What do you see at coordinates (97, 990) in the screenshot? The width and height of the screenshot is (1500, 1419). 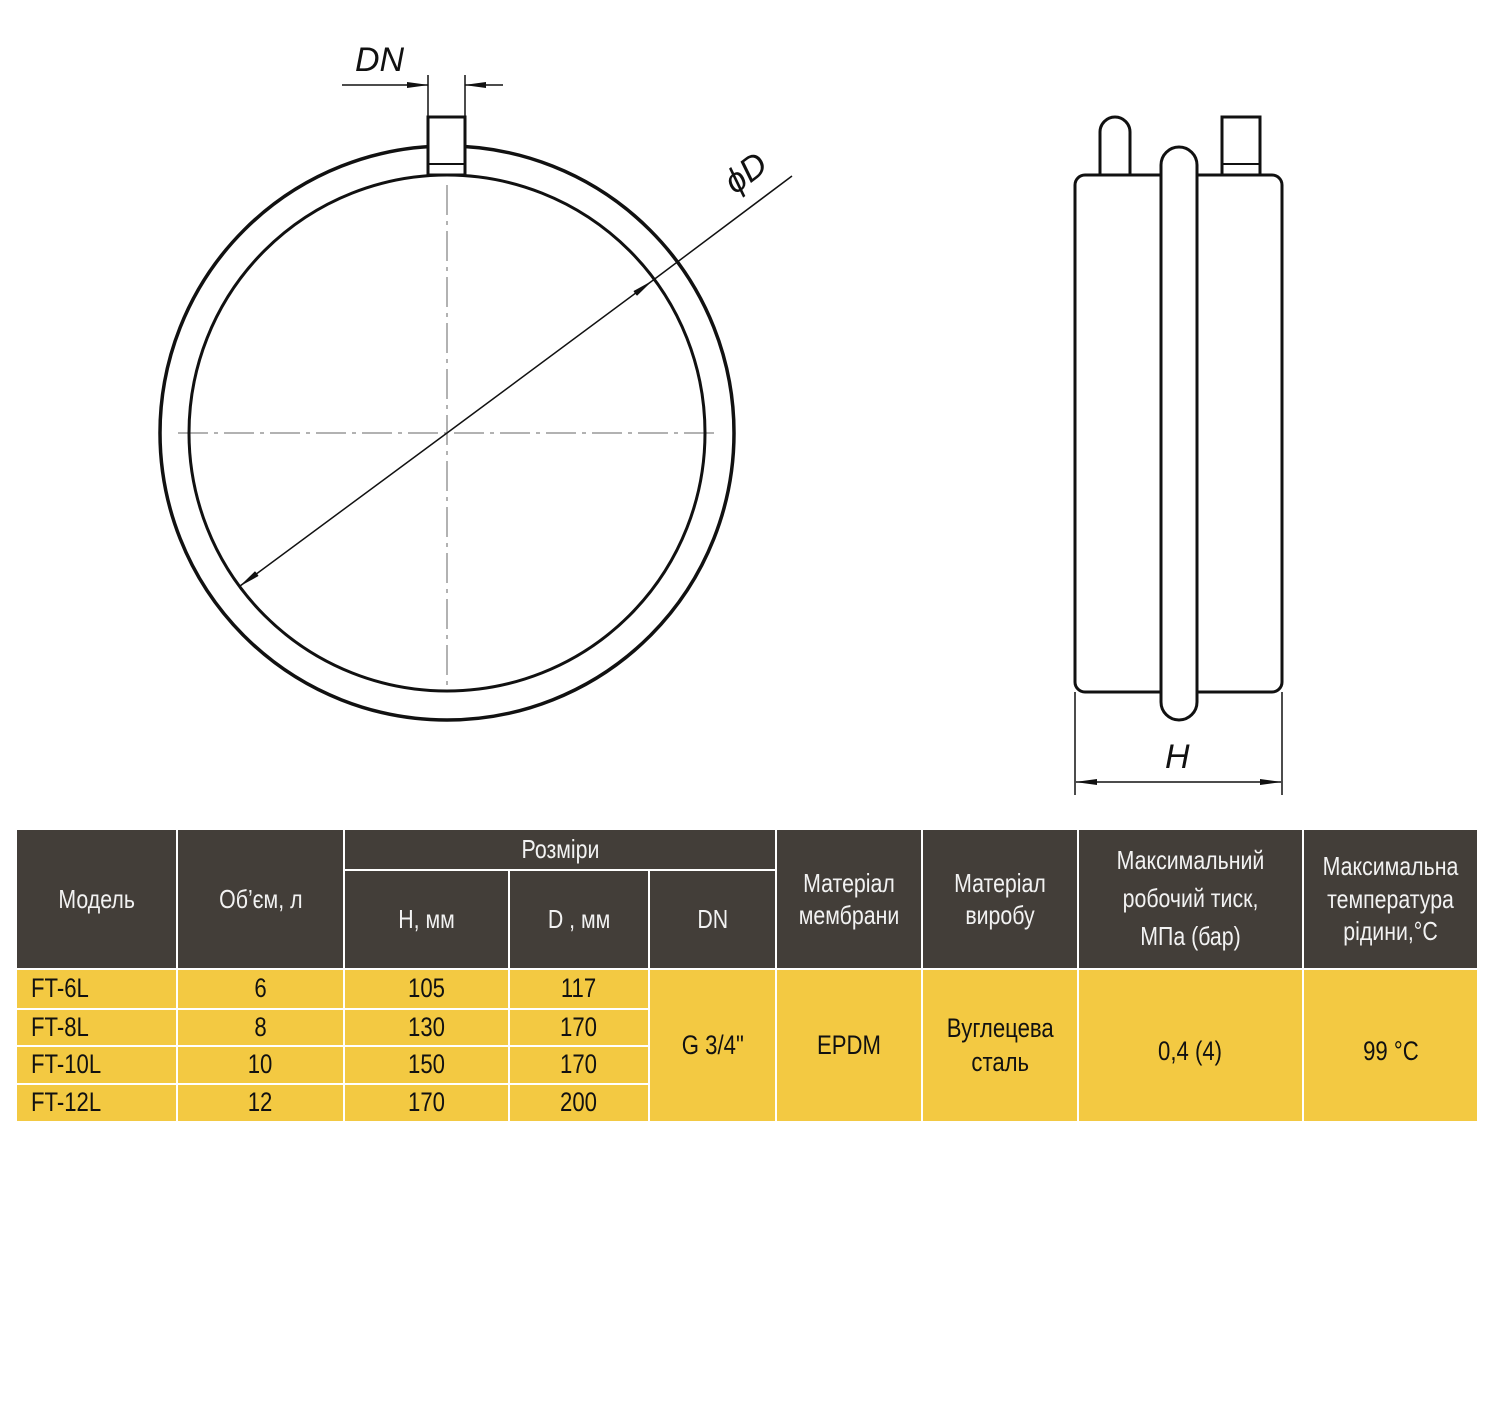 I see `cell-model: FT-6L` at bounding box center [97, 990].